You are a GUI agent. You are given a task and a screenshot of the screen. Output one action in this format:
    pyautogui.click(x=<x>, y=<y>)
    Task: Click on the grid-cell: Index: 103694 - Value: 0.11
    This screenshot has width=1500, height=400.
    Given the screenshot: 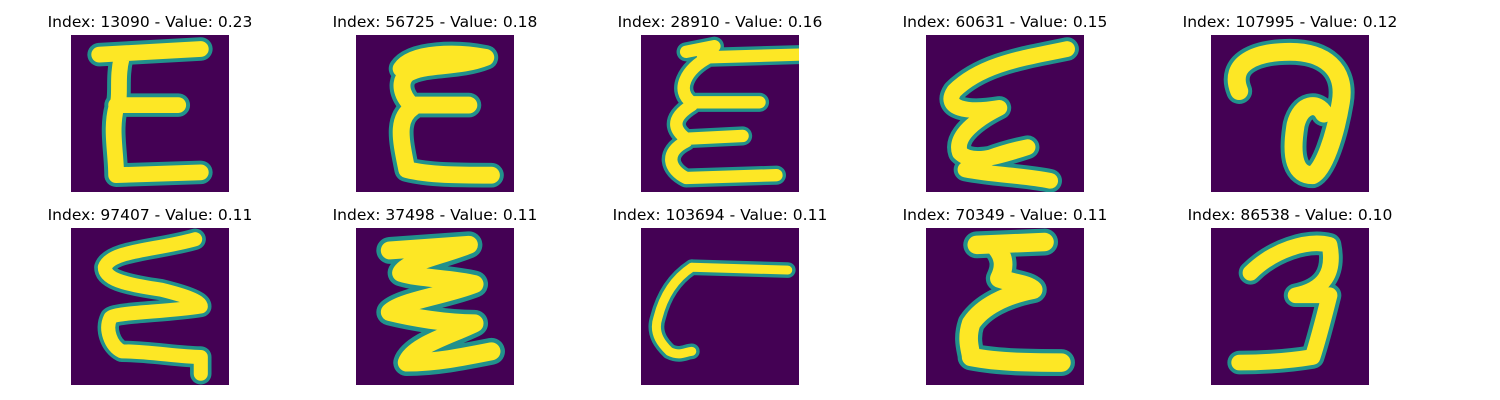 What is the action you would take?
    pyautogui.click(x=720, y=289)
    